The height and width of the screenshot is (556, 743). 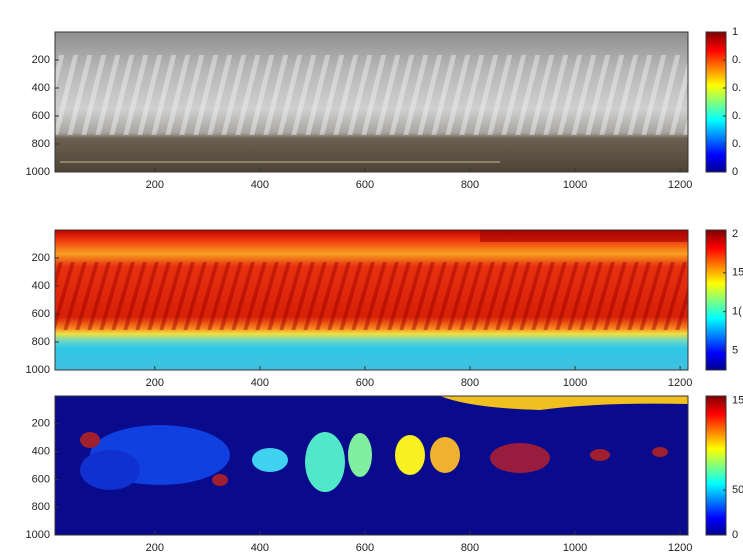 I want to click on colorbar-tick-label: 2, so click(x=735, y=234).